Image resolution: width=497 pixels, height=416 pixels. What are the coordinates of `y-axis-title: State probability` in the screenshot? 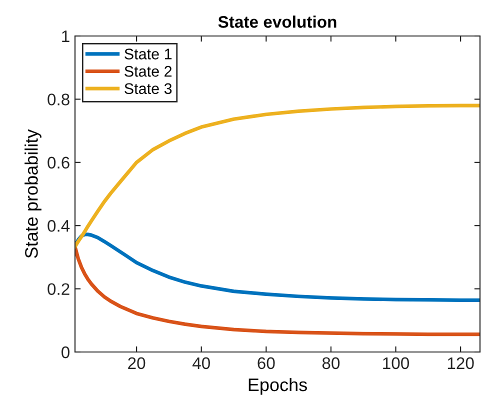 It's located at (33, 193).